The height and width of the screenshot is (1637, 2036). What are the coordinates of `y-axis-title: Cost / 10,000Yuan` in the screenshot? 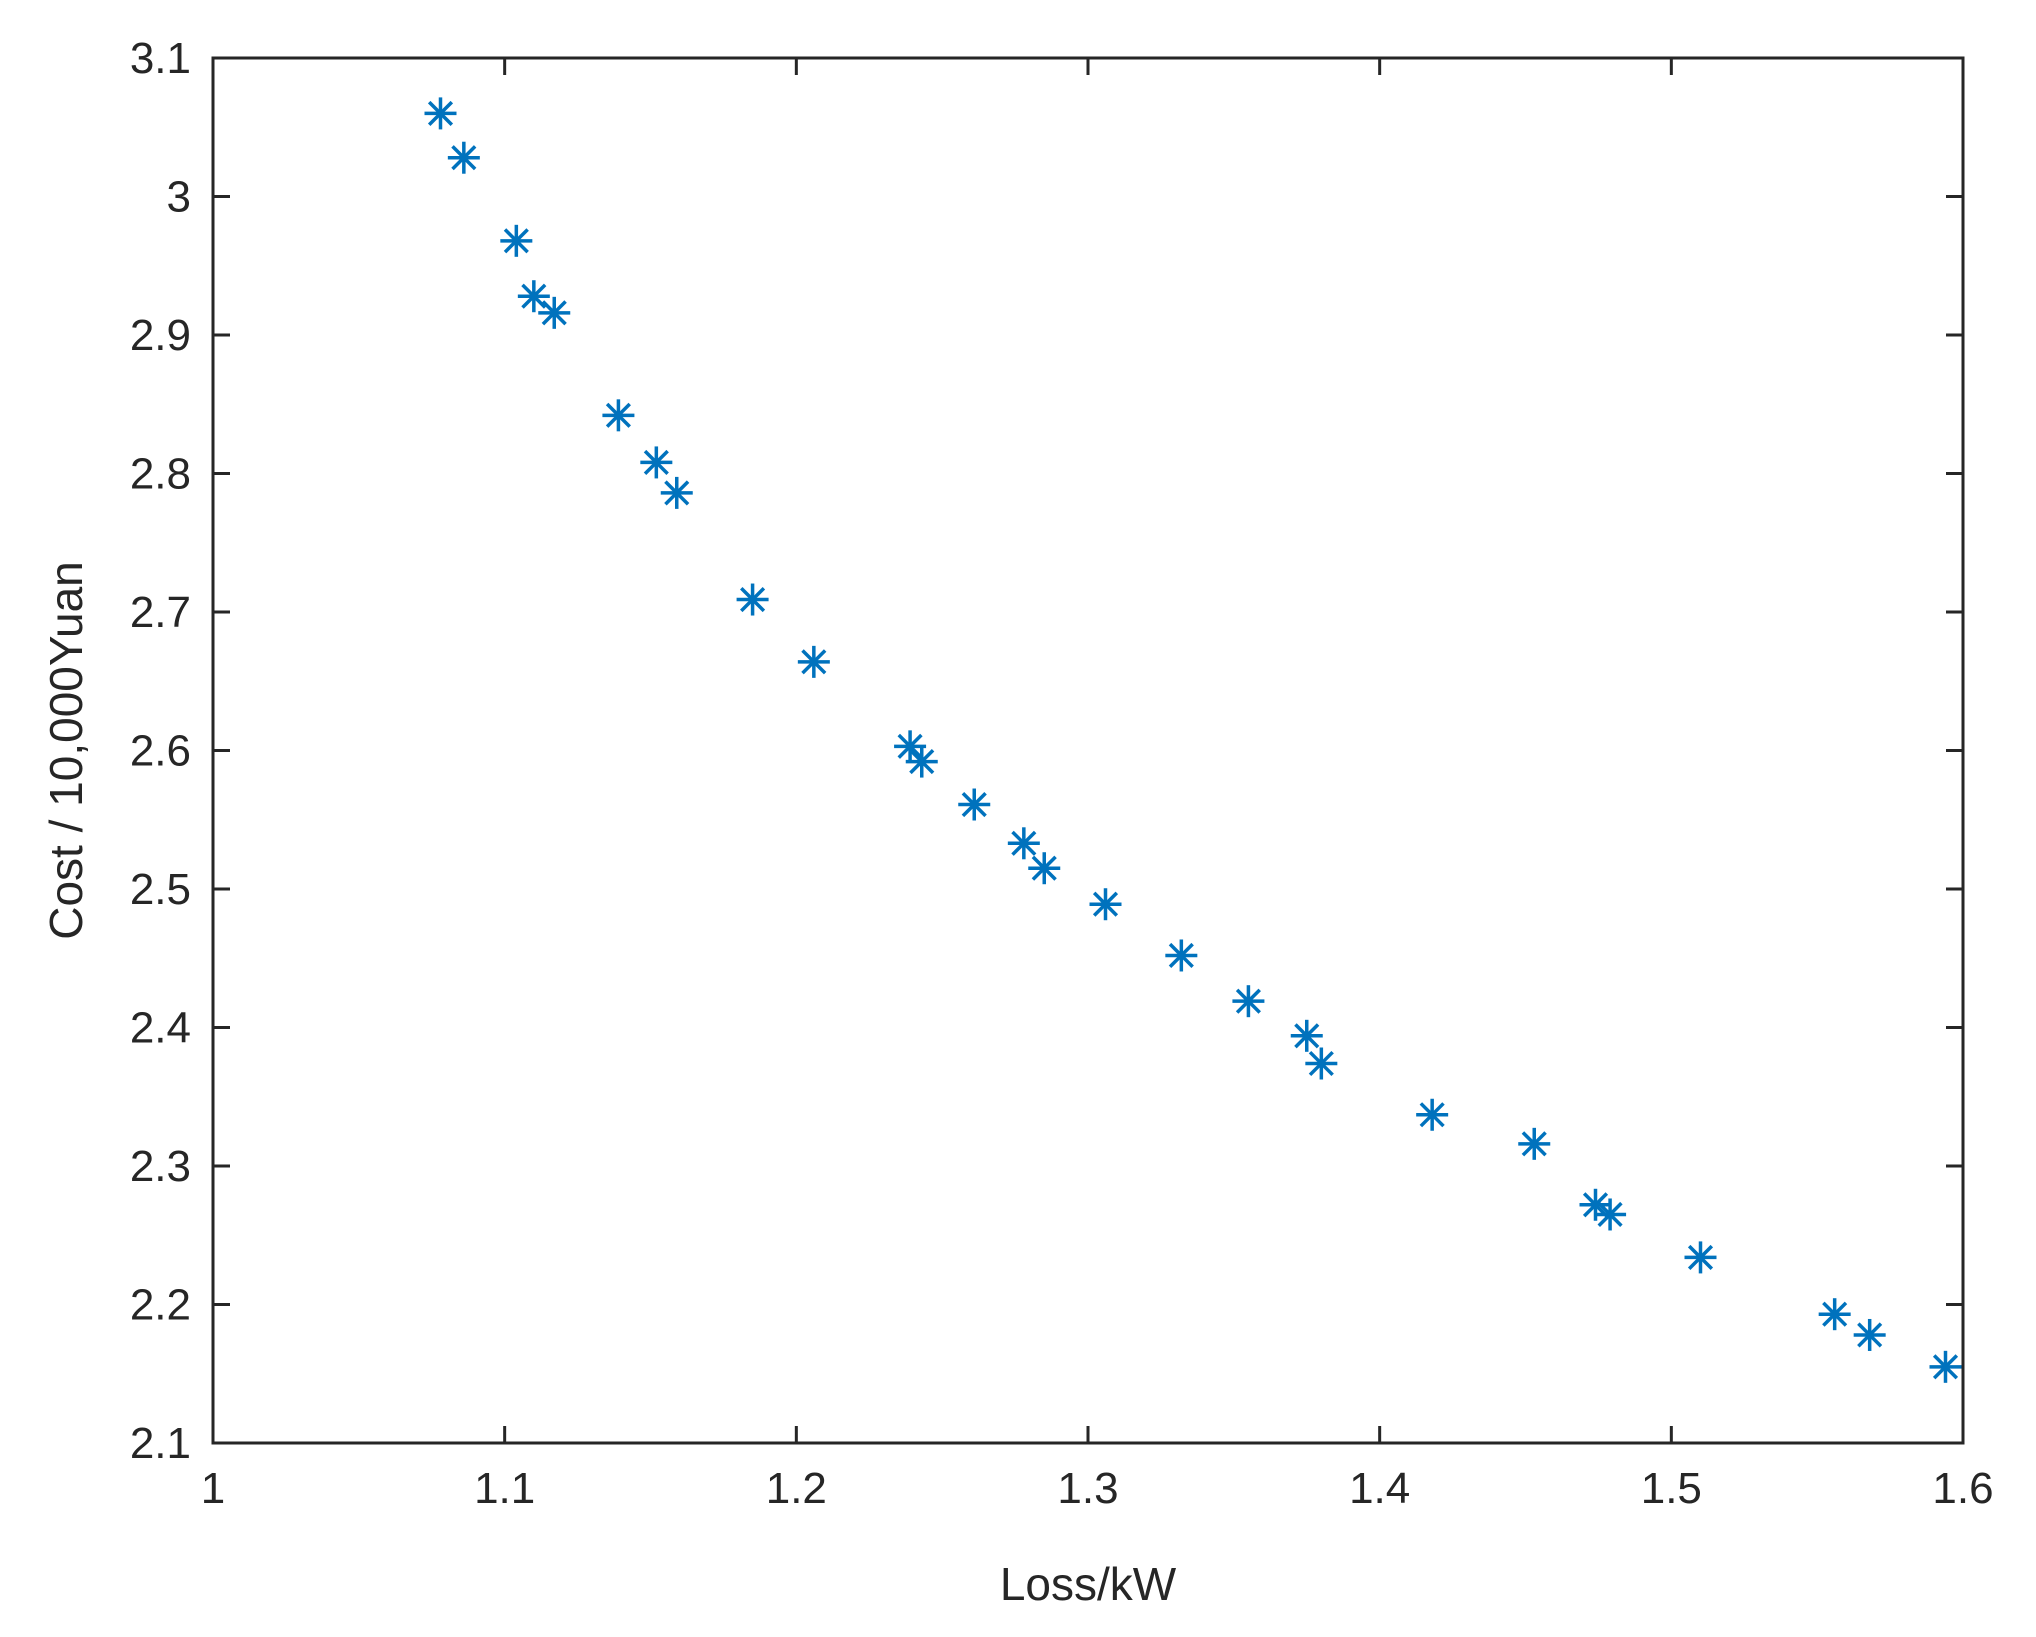 It's located at (66, 750).